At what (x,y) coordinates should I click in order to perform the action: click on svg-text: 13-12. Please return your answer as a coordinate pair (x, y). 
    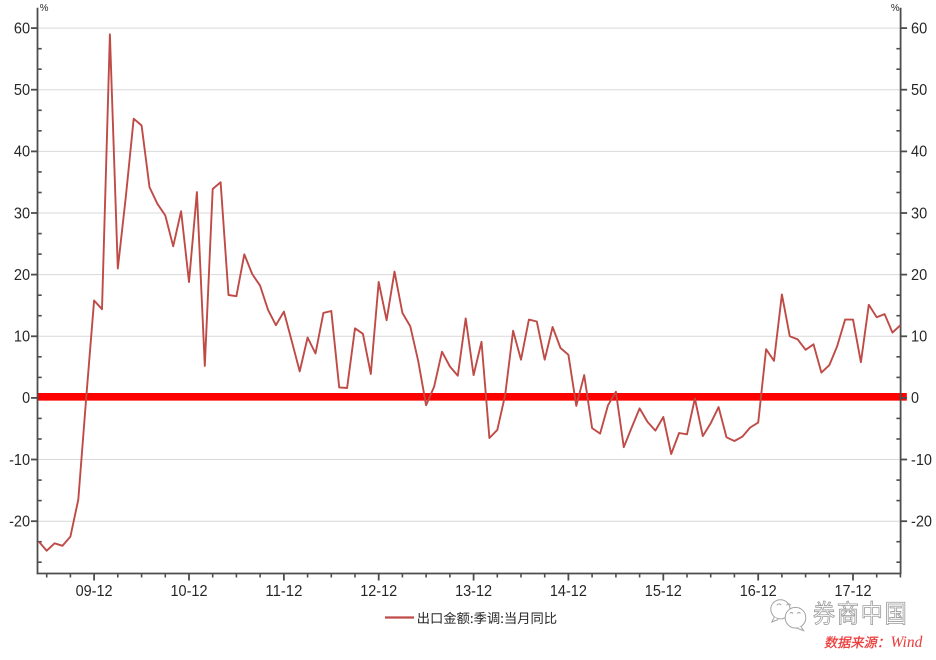
    Looking at the image, I should click on (473, 591).